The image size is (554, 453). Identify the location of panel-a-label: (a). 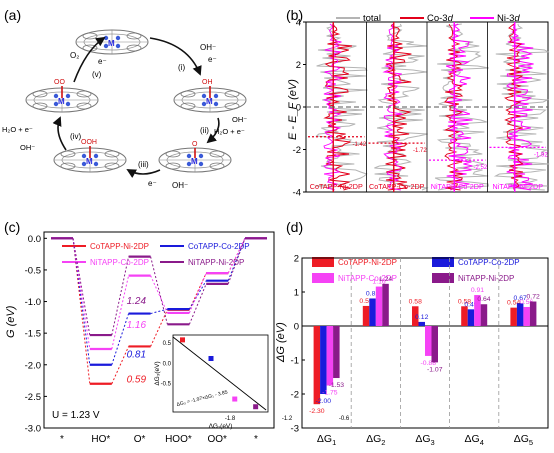
(12, 15).